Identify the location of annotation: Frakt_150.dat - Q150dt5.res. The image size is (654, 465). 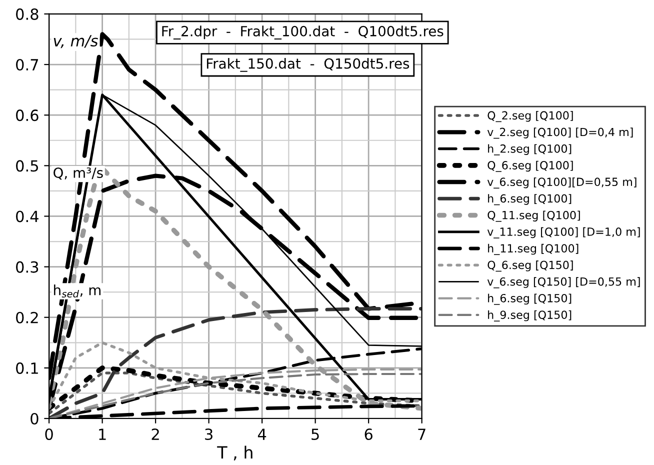
(308, 65).